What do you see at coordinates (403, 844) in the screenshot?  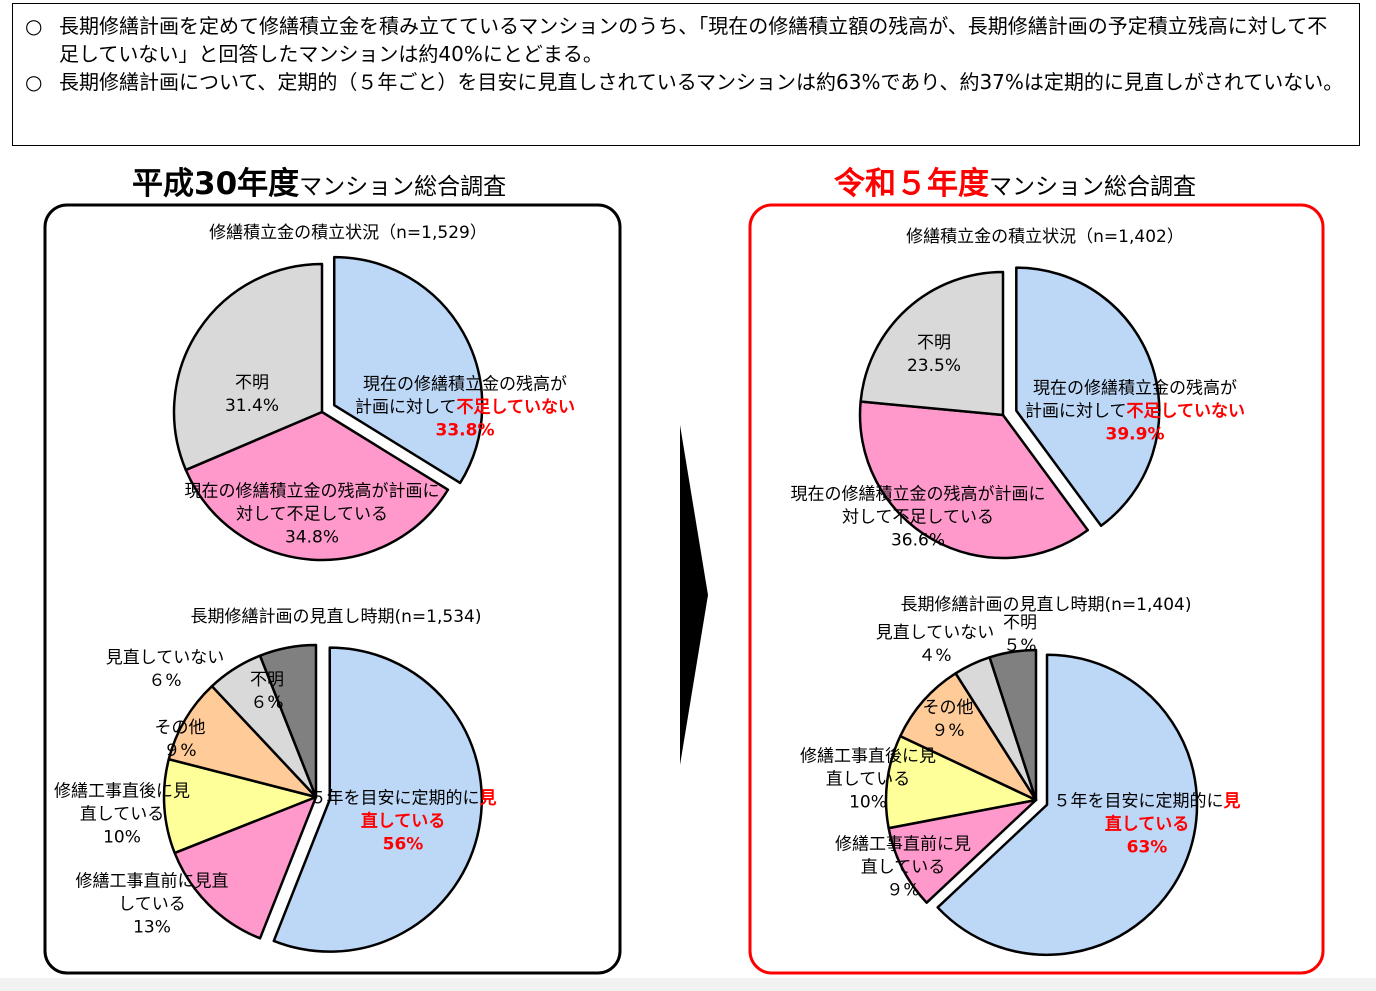 I see `value-label: 56%` at bounding box center [403, 844].